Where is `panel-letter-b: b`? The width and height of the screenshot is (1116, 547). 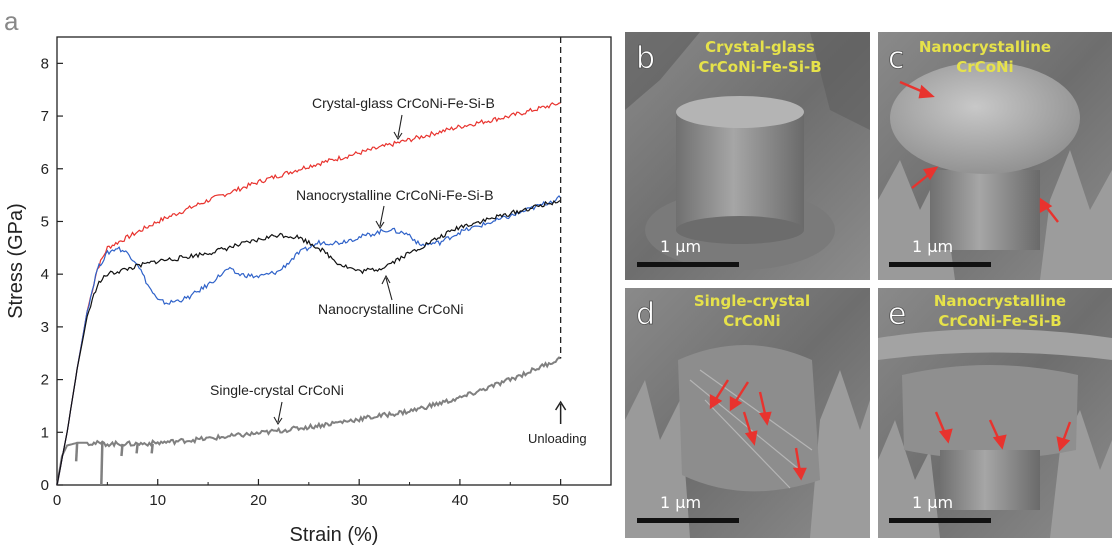 panel-letter-b: b is located at coordinates (645, 58).